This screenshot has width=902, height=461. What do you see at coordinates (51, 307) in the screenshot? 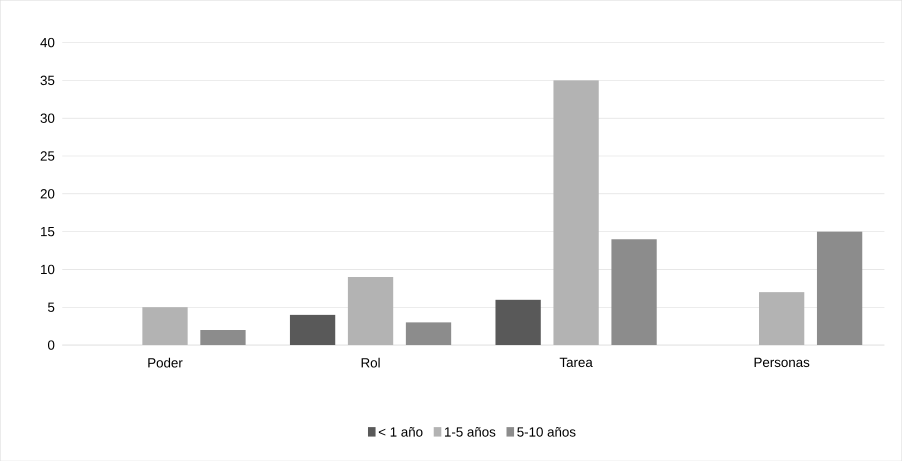
I see `y-tick-label: 5` at bounding box center [51, 307].